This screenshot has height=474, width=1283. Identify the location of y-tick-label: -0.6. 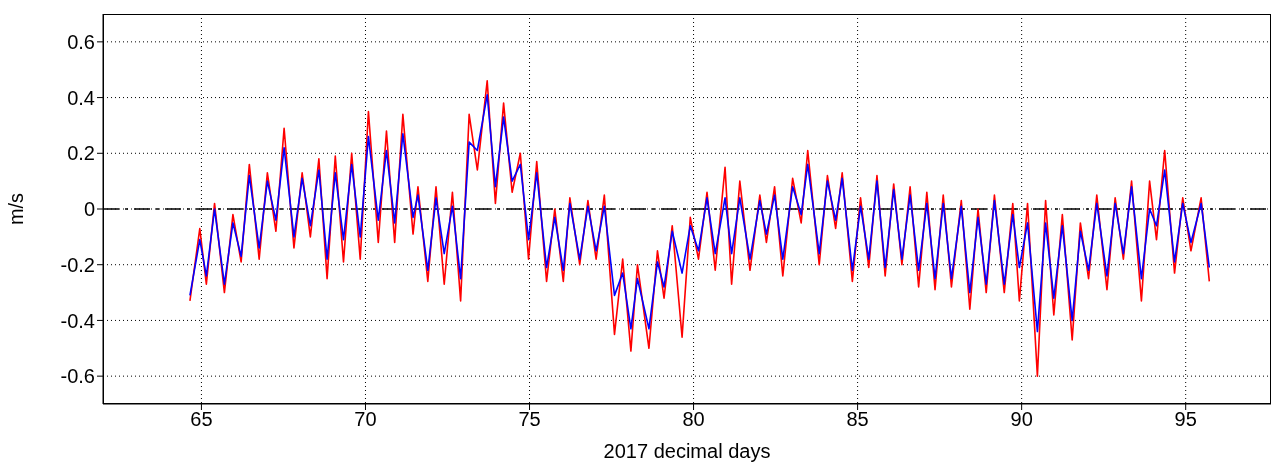
(77, 376).